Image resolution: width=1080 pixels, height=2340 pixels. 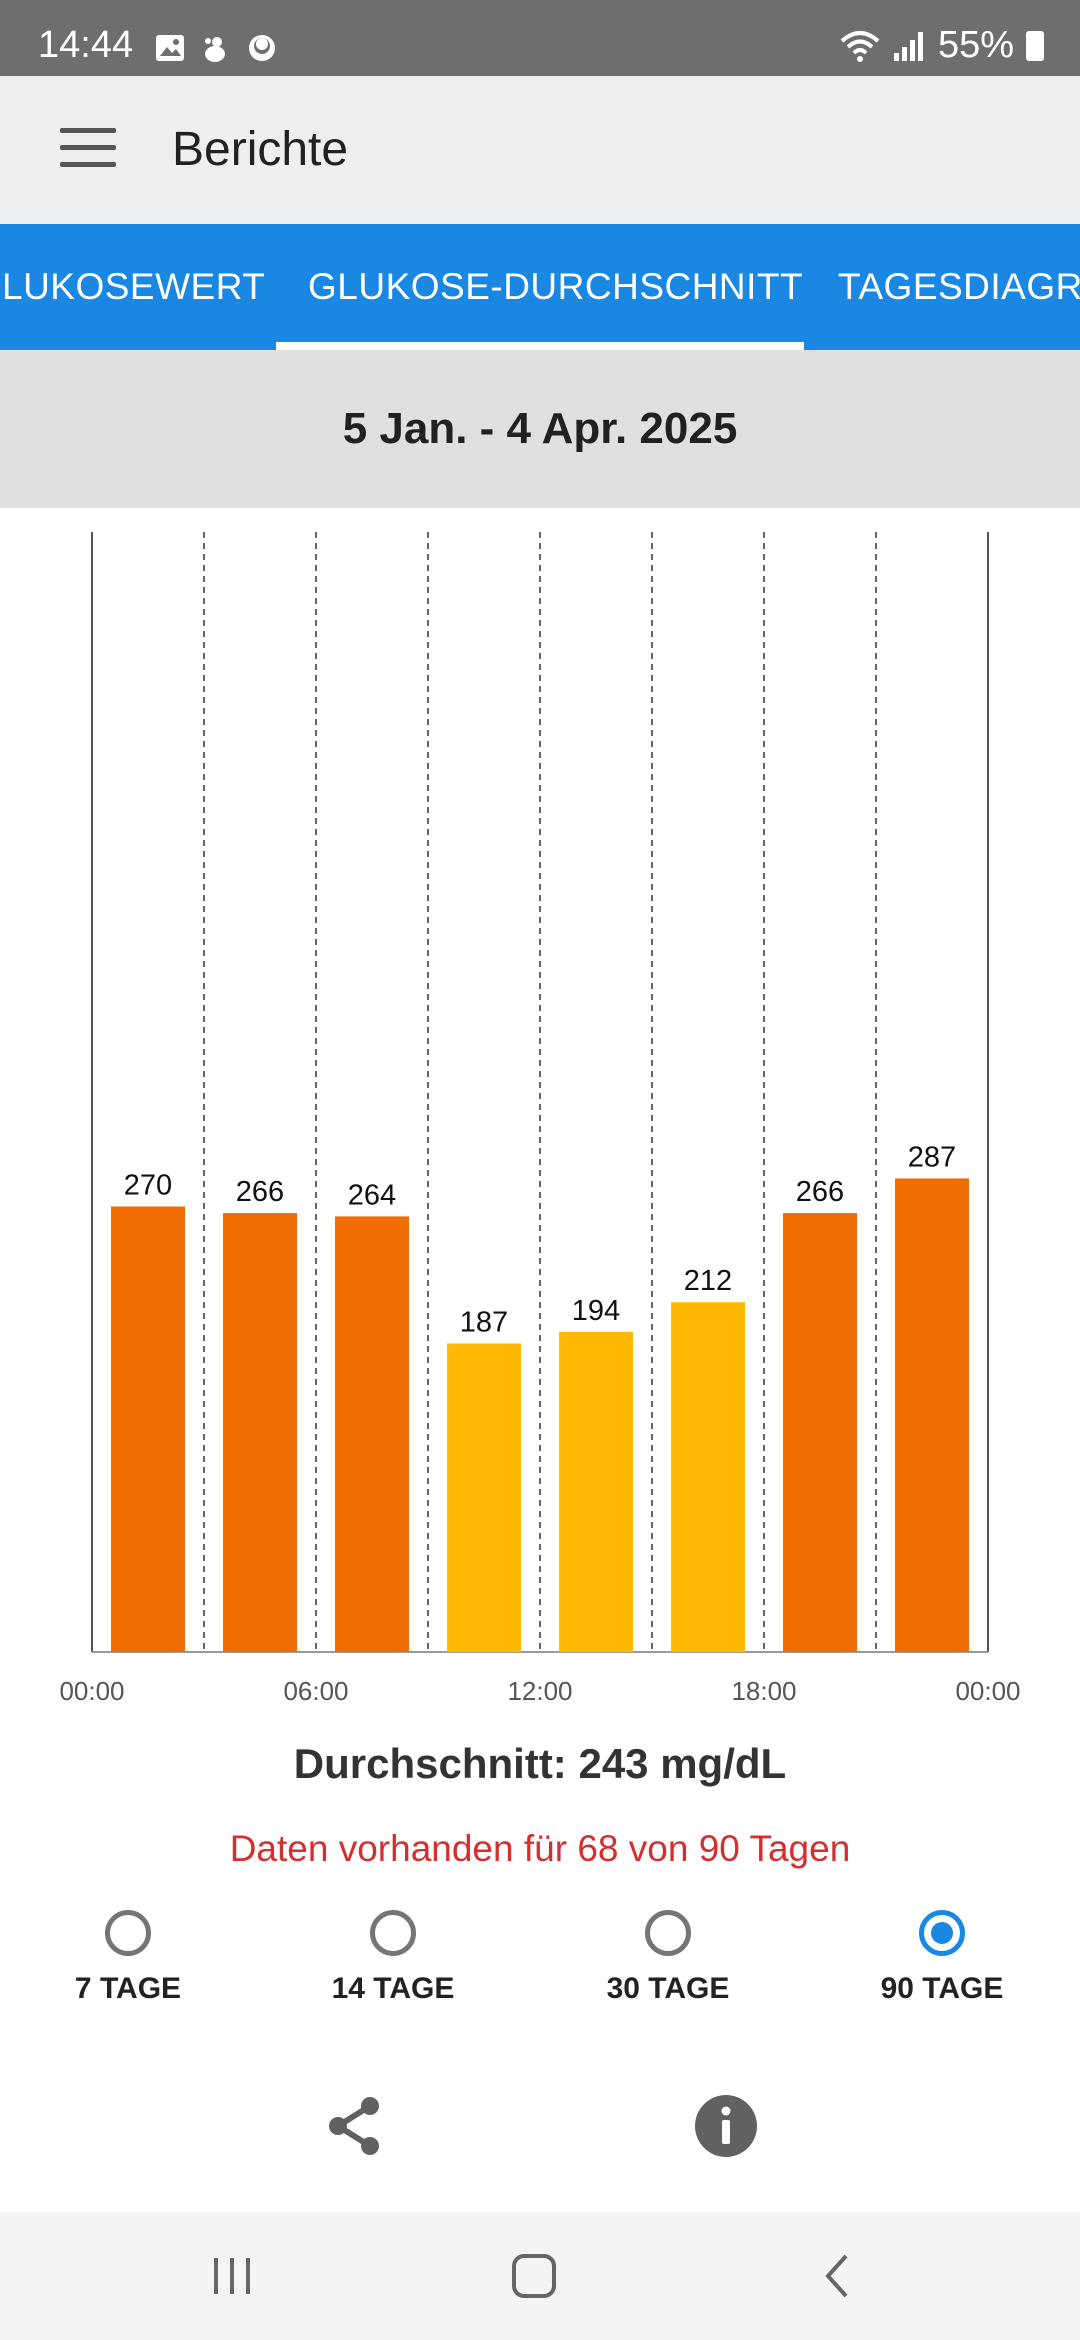 I want to click on tab-glukose-durchschnitt: GLUKOSE-DURCHSCHNITT, so click(x=556, y=286).